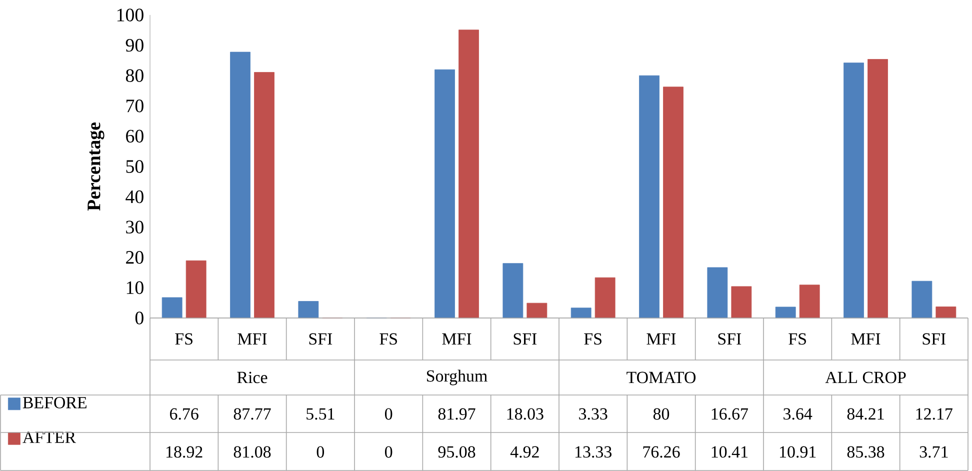  I want to click on y-axis-title: Percentage, so click(96, 166).